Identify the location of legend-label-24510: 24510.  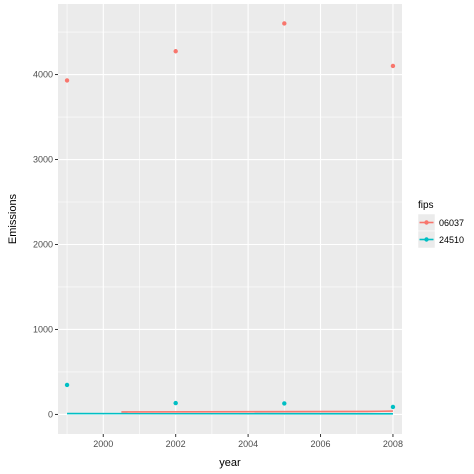
(451, 240).